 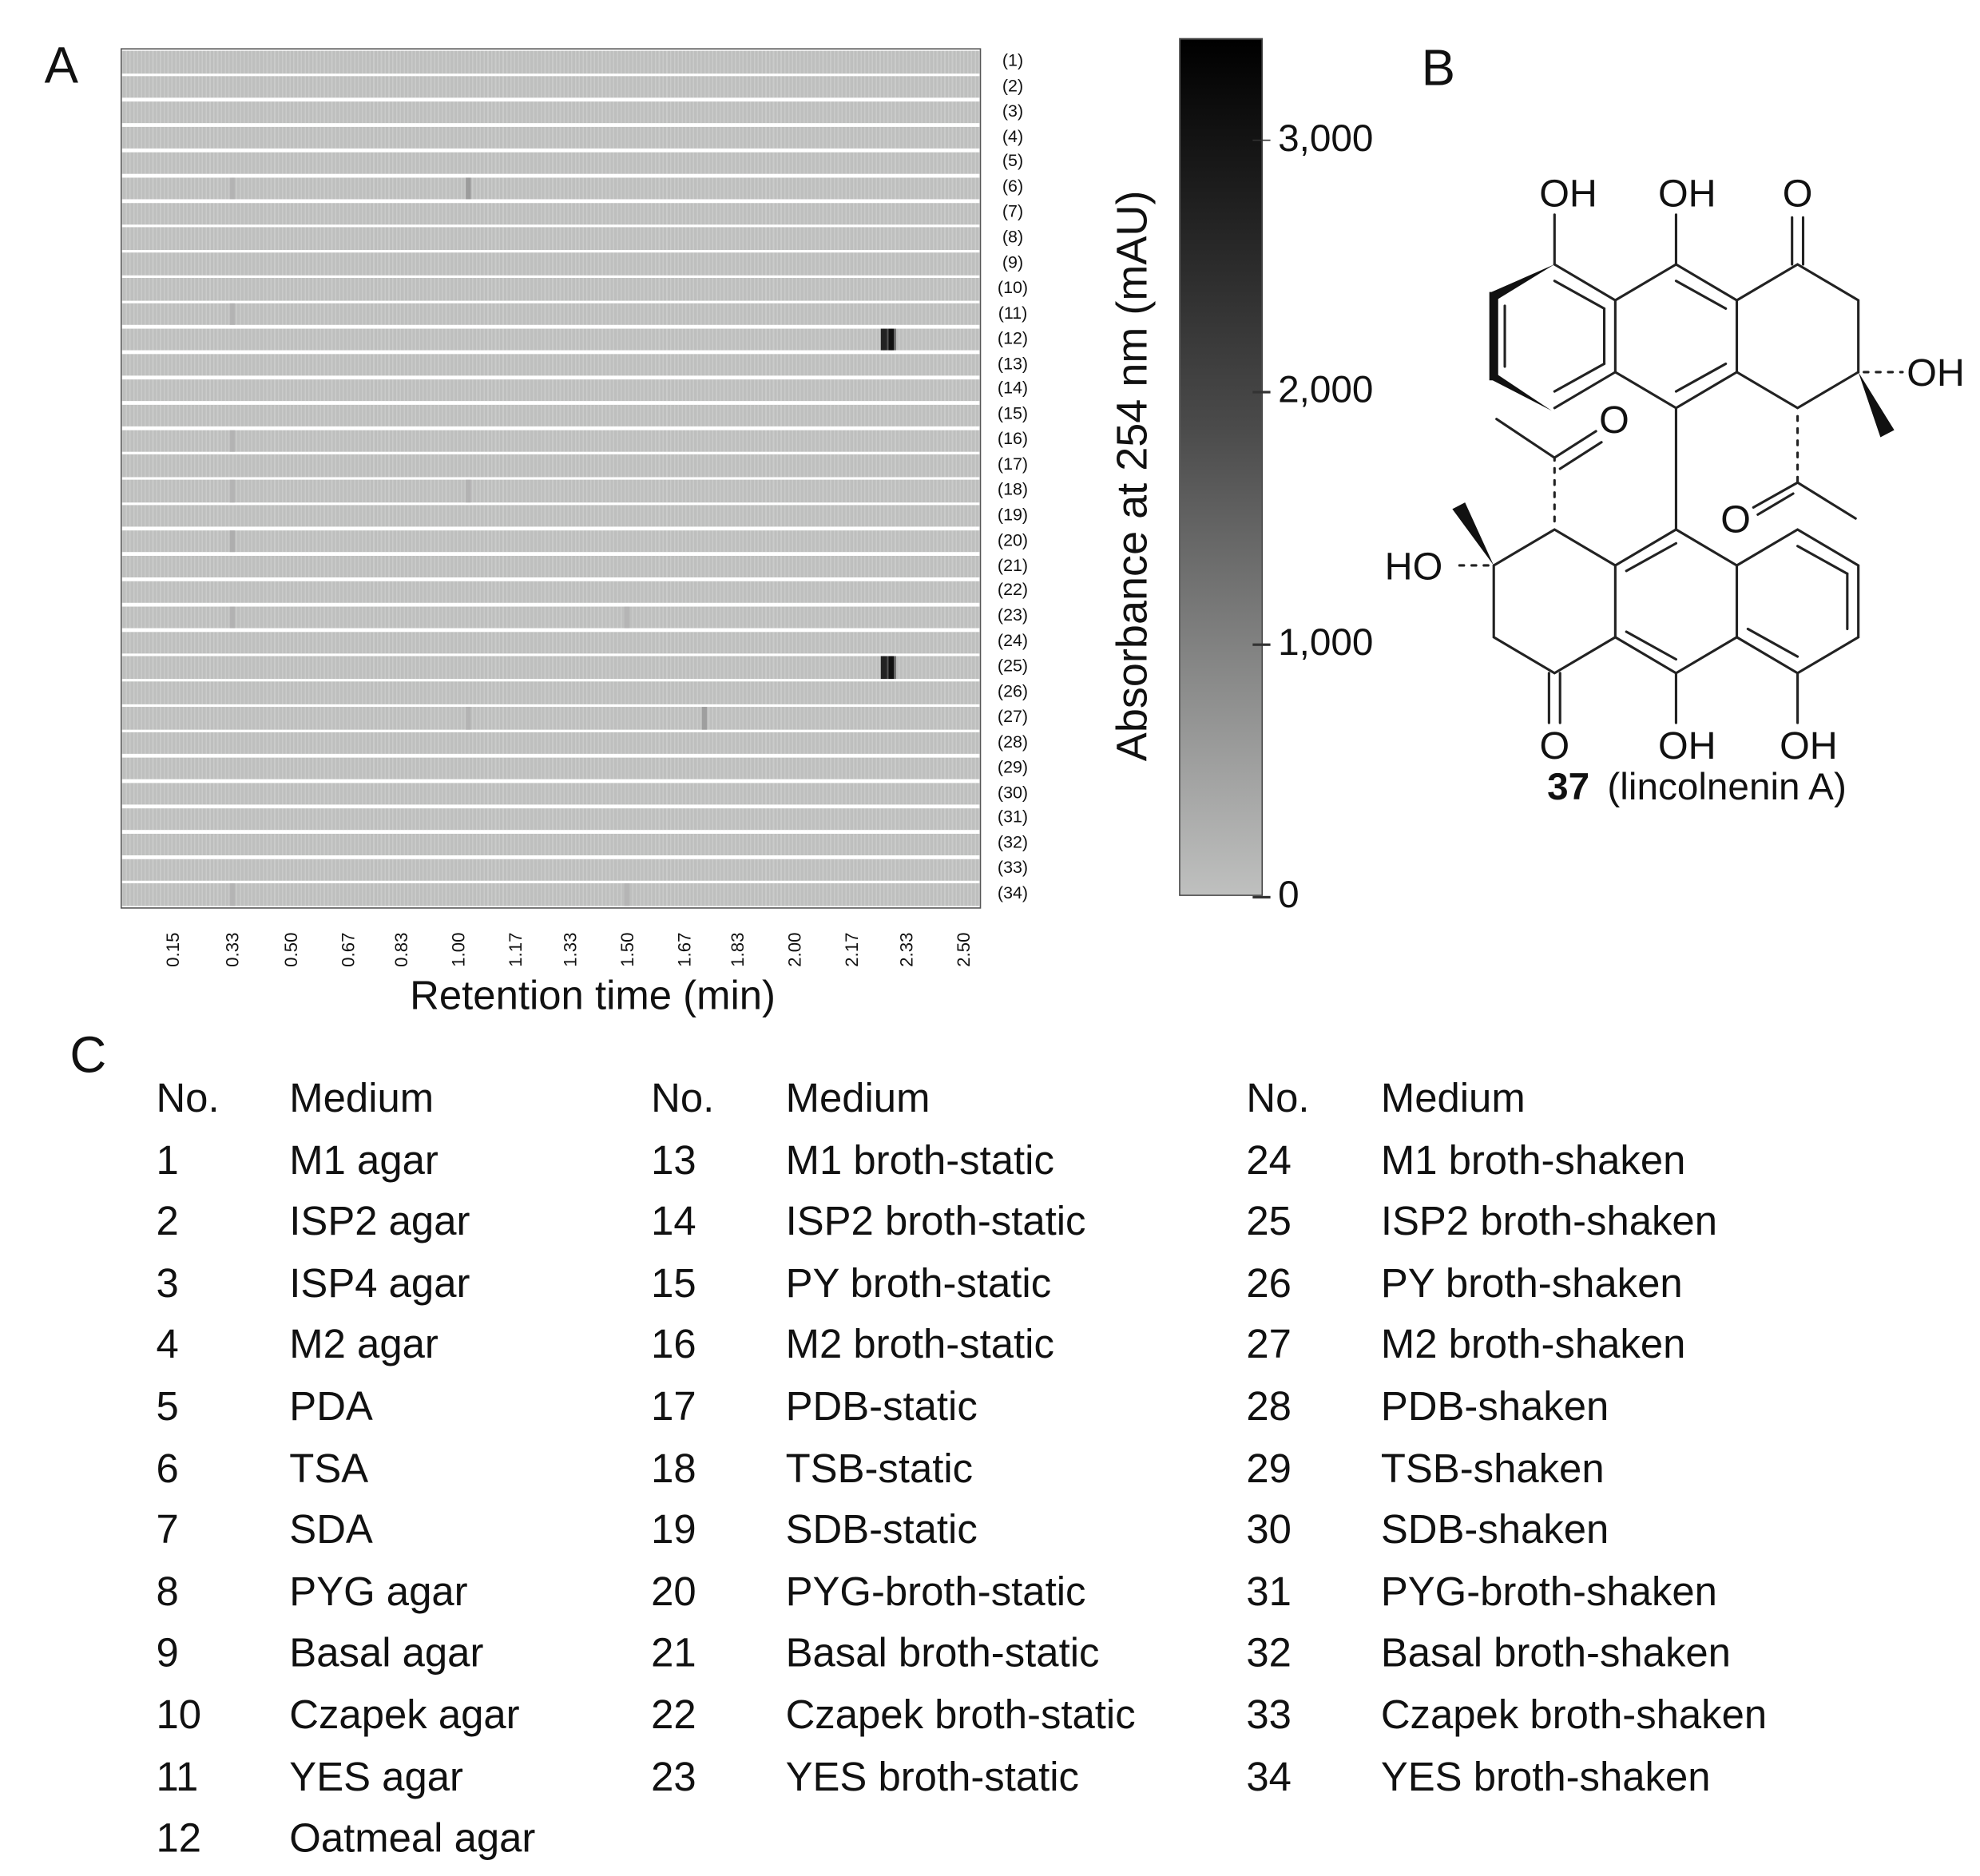 What do you see at coordinates (1414, 566) in the screenshot?
I see `label-ho: HO` at bounding box center [1414, 566].